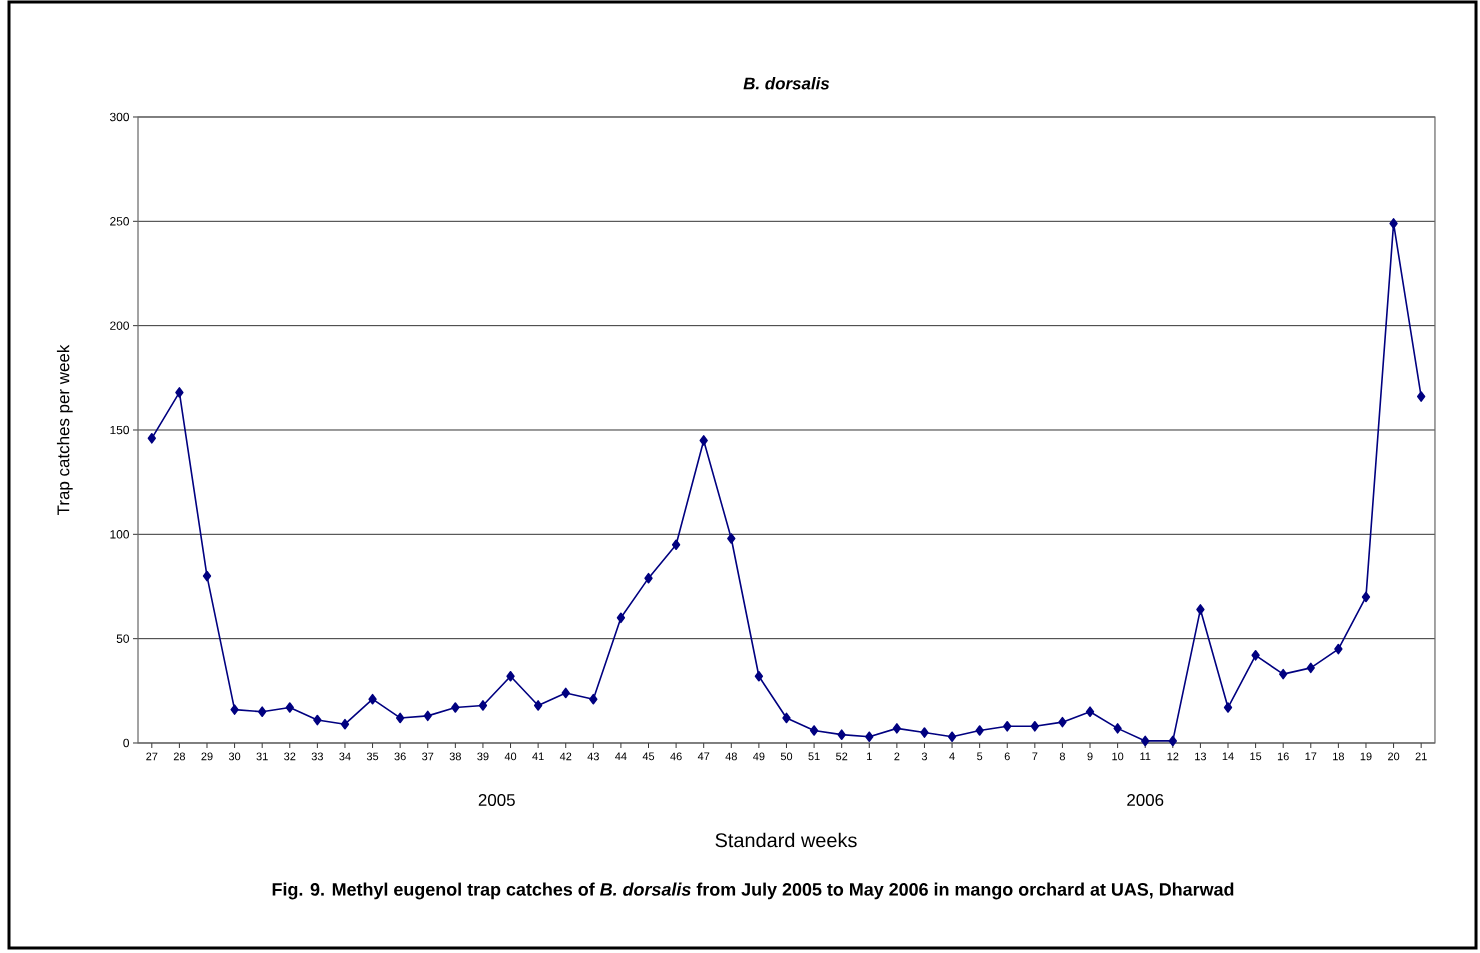 Image resolution: width=1480 pixels, height=953 pixels. Describe the element at coordinates (759, 756) in the screenshot. I see `x-tick-label: 49` at that location.